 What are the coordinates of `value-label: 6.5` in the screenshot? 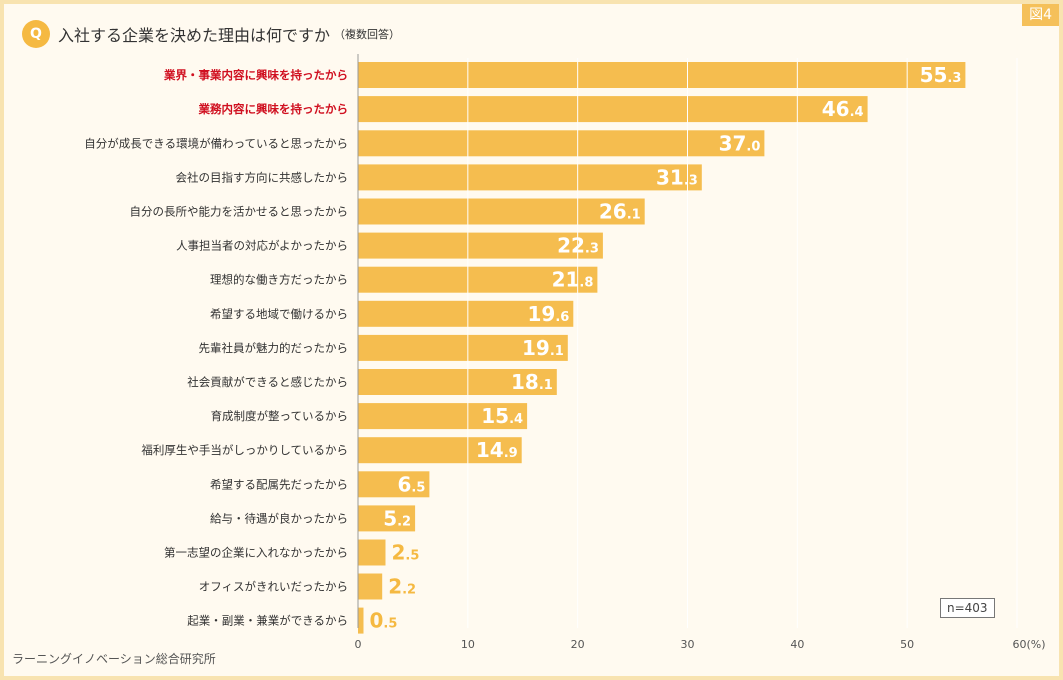 It's located at (411, 484).